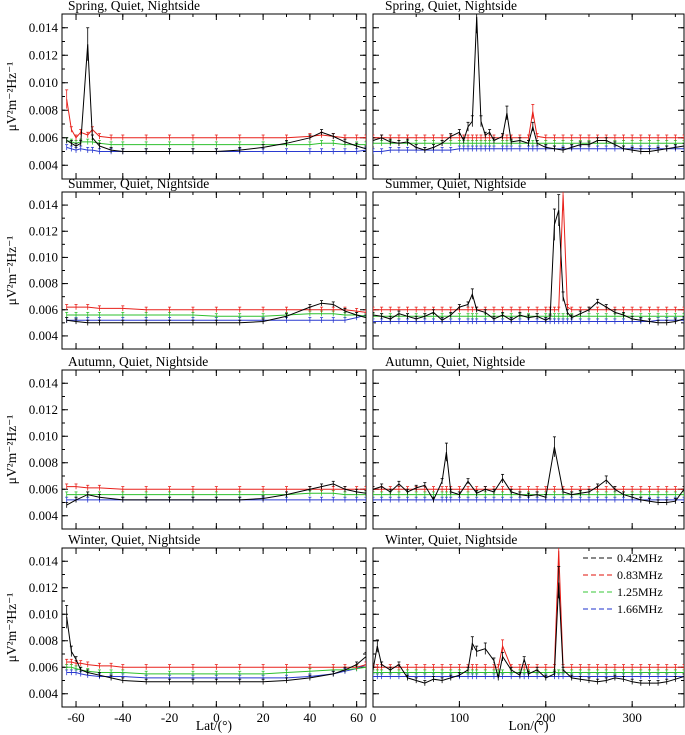 This screenshot has width=685, height=735. Describe the element at coordinates (640, 575) in the screenshot. I see `legend-label: 0.83MHz` at that location.